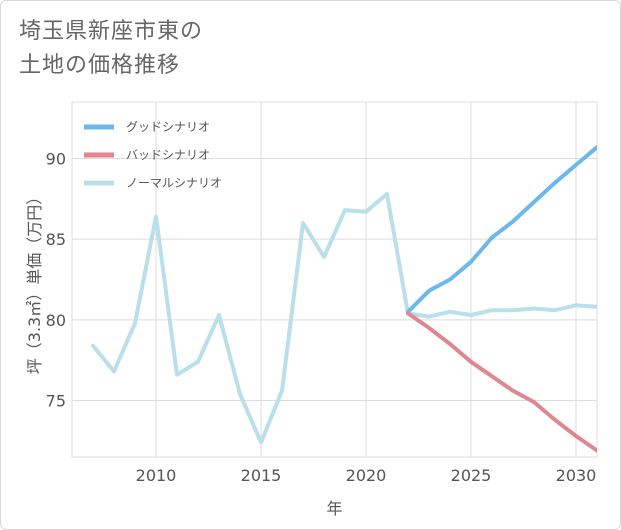 The width and height of the screenshot is (621, 530). What do you see at coordinates (56, 239) in the screenshot?
I see `y-tick-label: 85` at bounding box center [56, 239].